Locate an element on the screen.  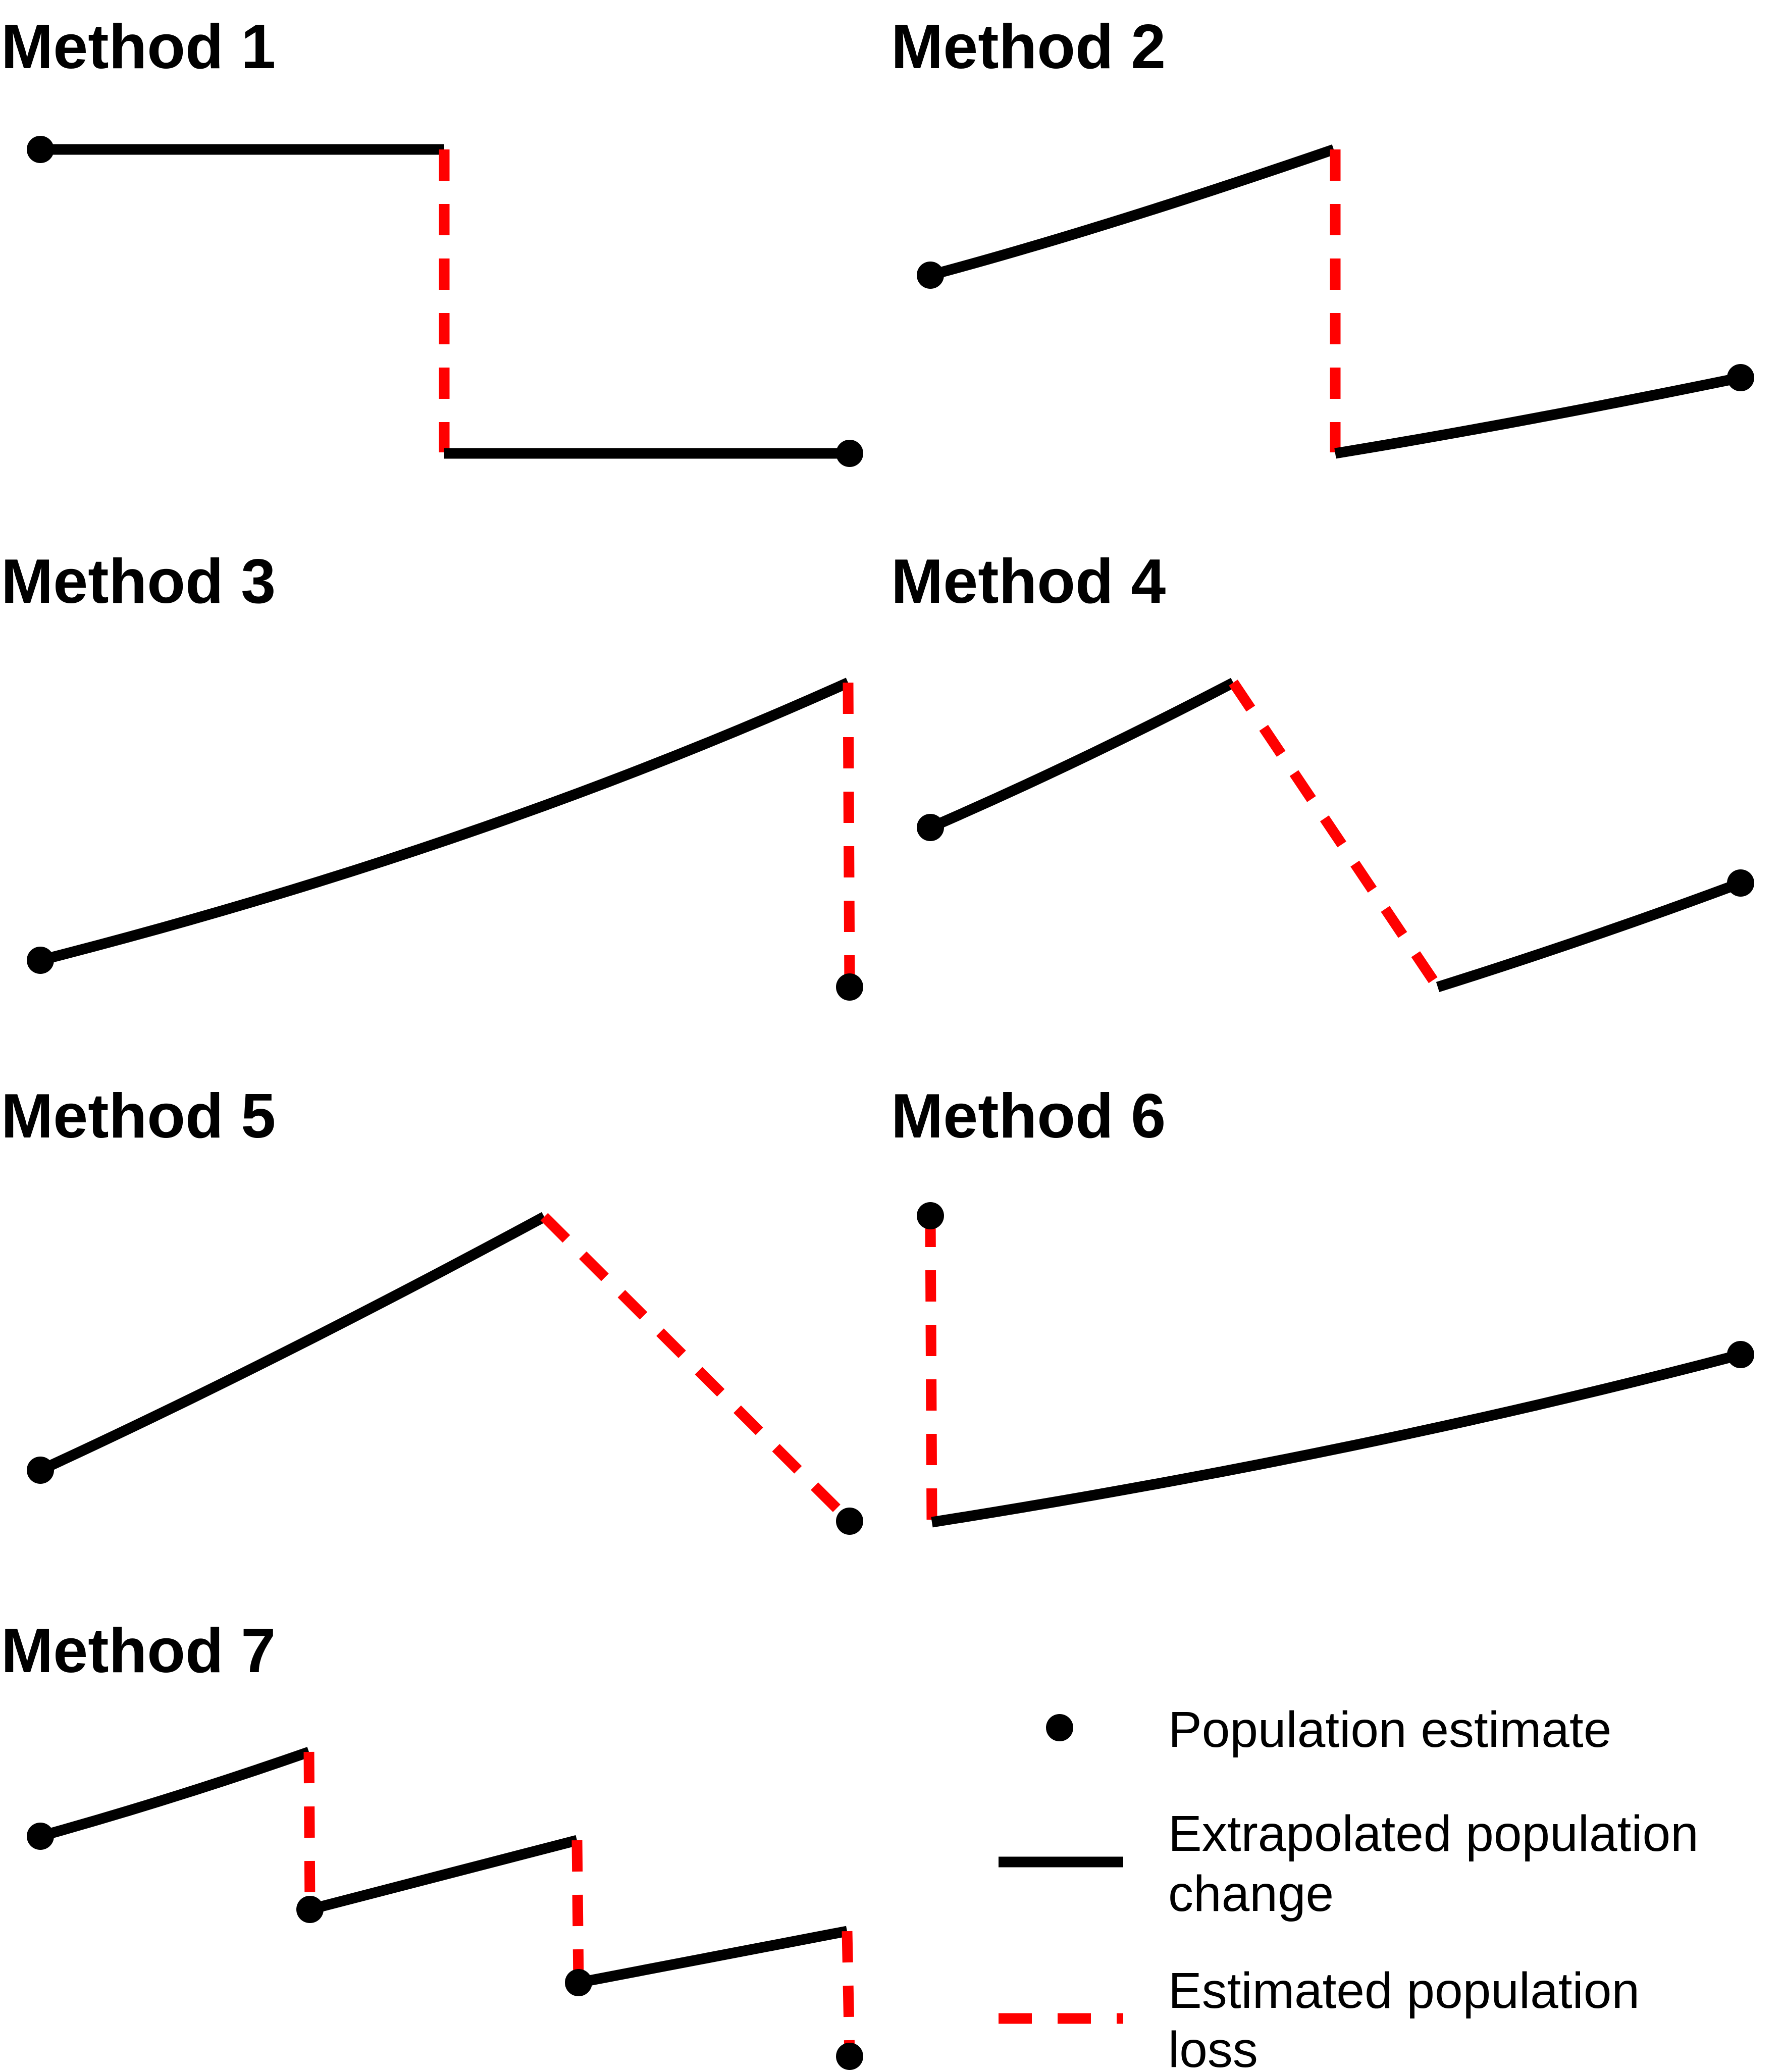
panel-method-7: Method 7 is located at coordinates (432, 1843).